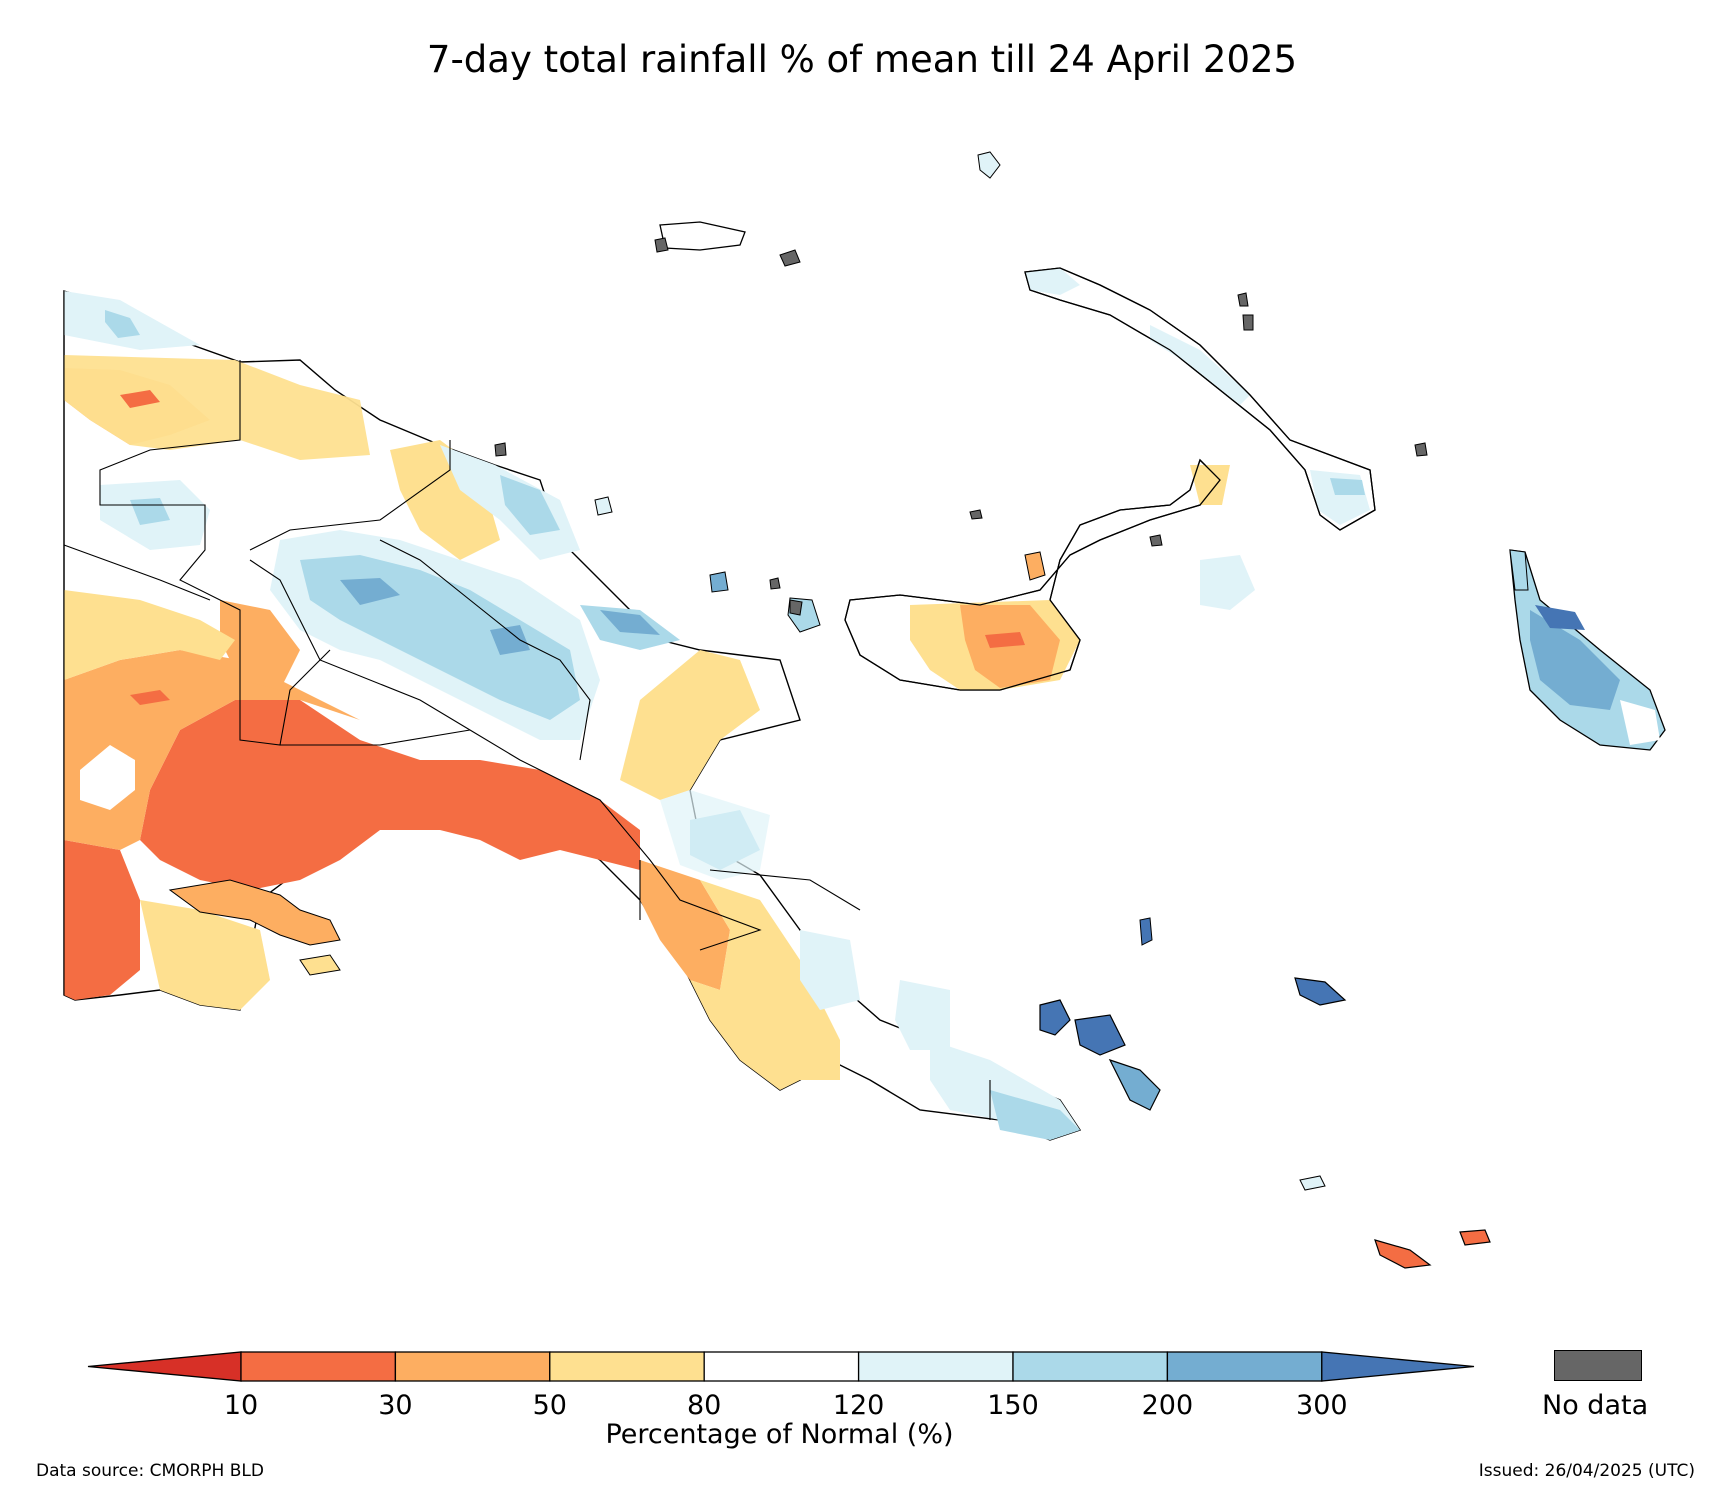  I want to click on colorbar-arrow-high, so click(1398, 1366).